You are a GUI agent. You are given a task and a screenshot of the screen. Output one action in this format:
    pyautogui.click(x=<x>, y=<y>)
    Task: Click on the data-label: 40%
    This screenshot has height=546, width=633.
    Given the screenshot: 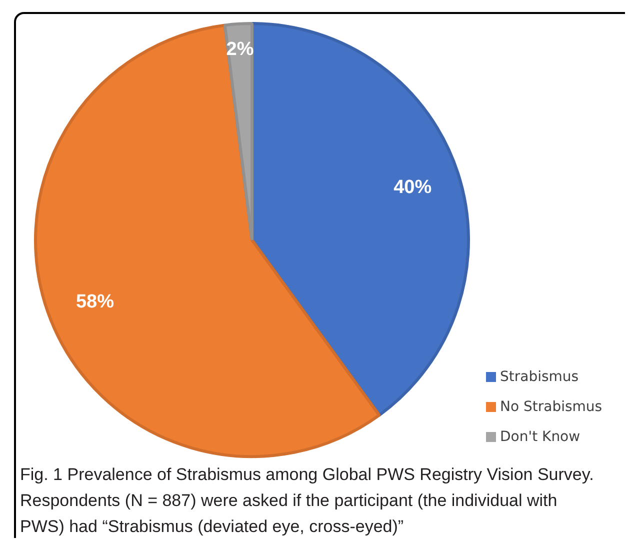 What is the action you would take?
    pyautogui.click(x=413, y=187)
    